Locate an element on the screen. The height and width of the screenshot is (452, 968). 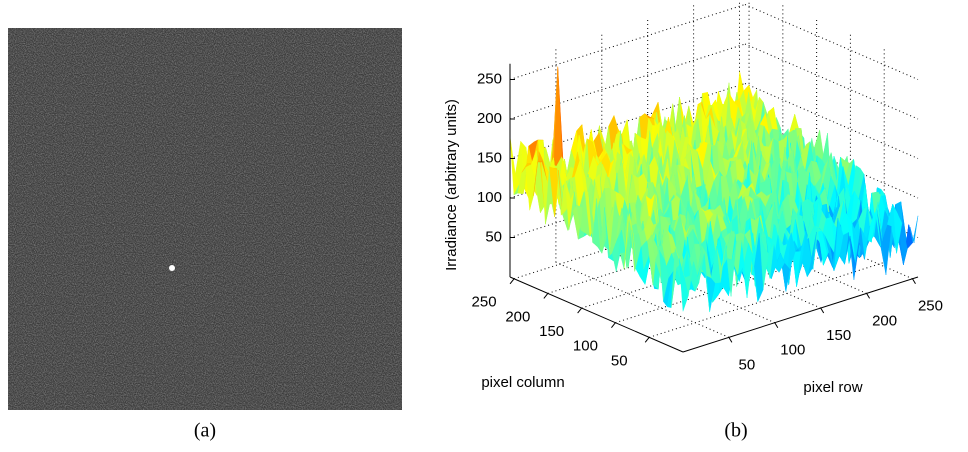
y-tick-label: 150 is located at coordinates (551, 331).